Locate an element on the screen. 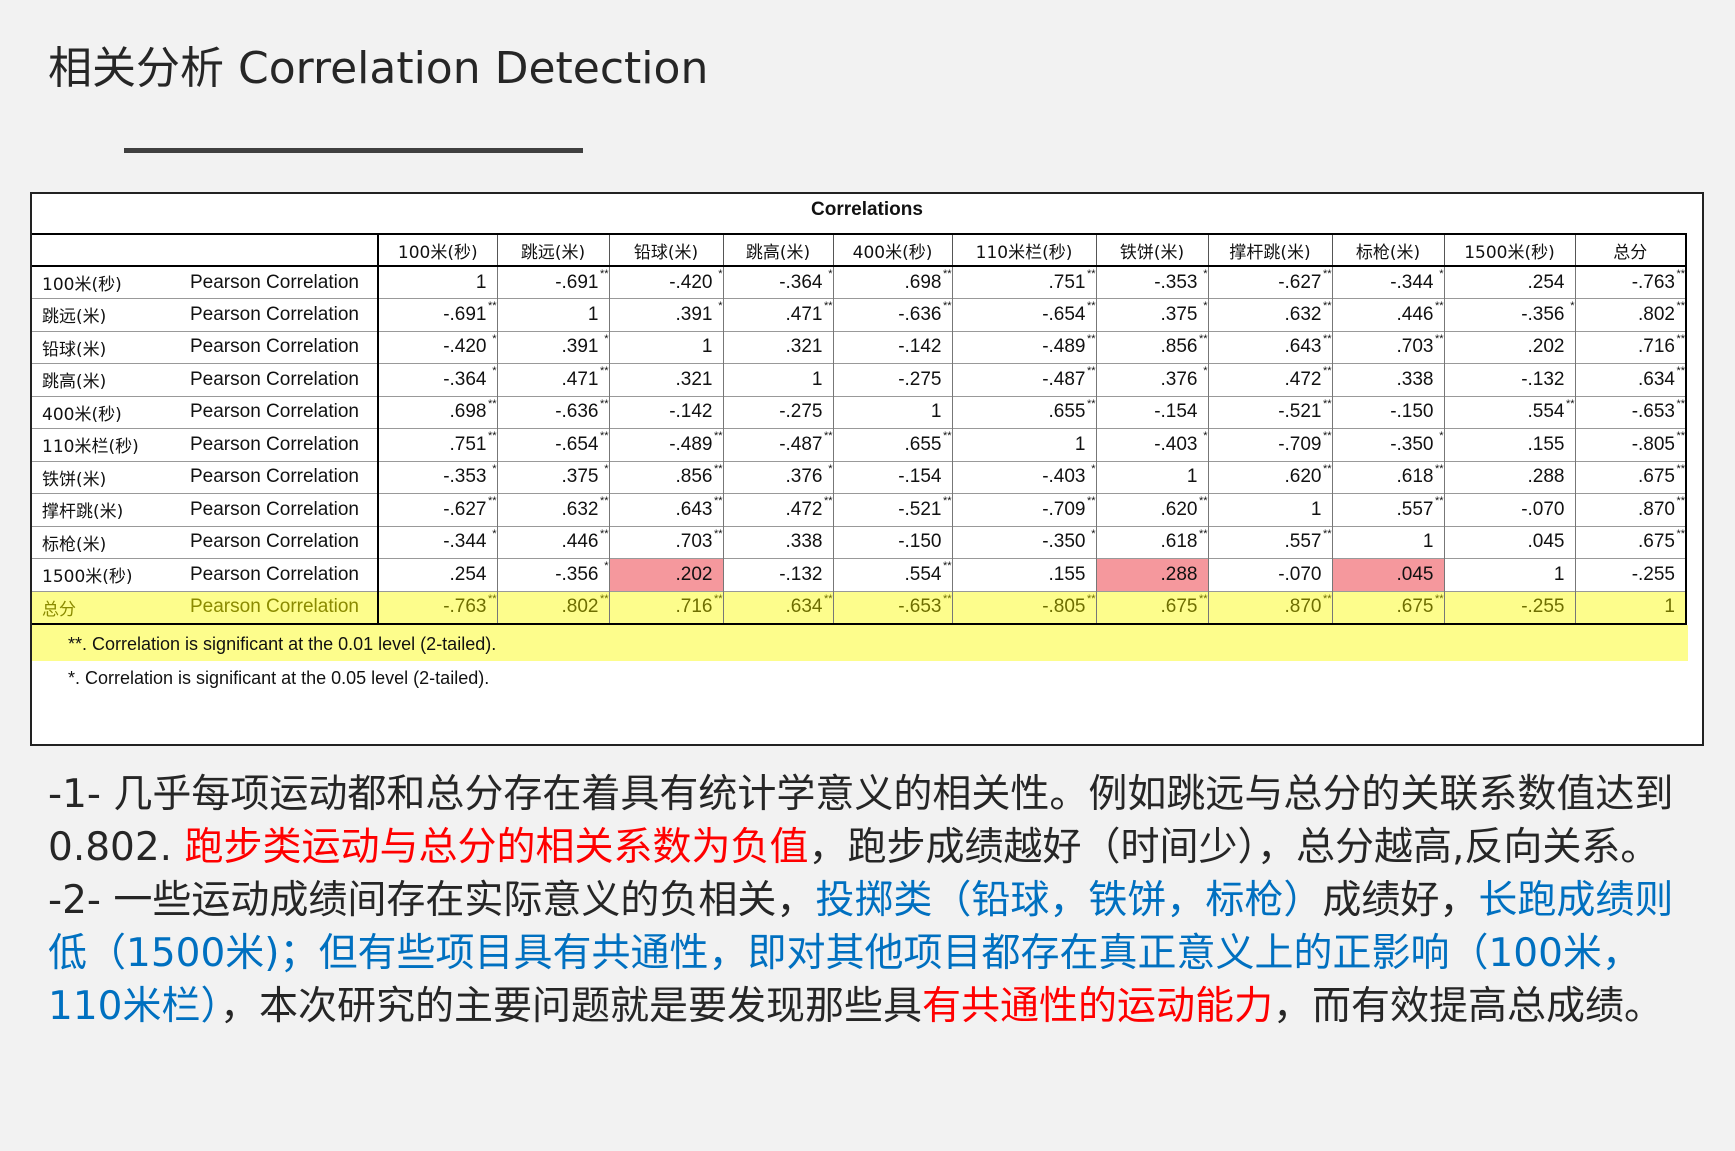 This screenshot has height=1151, width=1735. correlation-cell: .751 ** is located at coordinates (437, 445).